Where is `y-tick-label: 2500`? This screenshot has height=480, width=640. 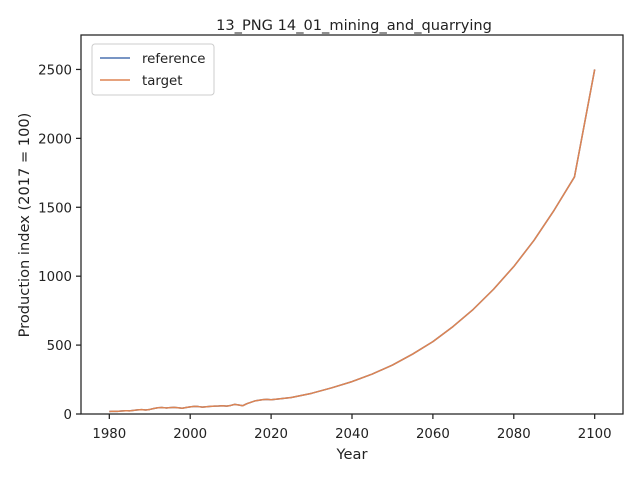
y-tick-label: 2500 is located at coordinates (55, 70).